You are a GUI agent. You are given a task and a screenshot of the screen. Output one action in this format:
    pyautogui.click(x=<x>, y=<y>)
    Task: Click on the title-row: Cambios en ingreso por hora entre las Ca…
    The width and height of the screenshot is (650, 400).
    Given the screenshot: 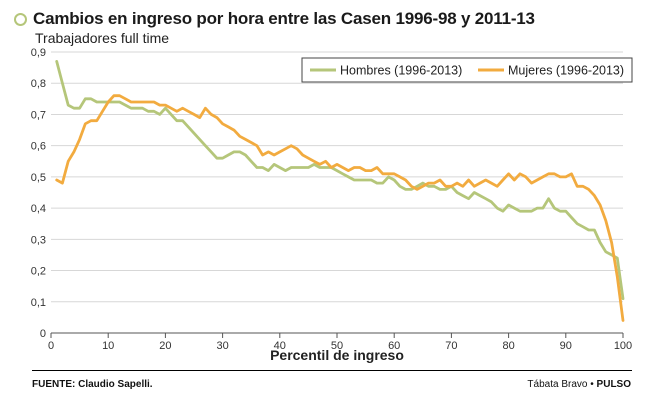 What is the action you would take?
    pyautogui.click(x=274, y=19)
    